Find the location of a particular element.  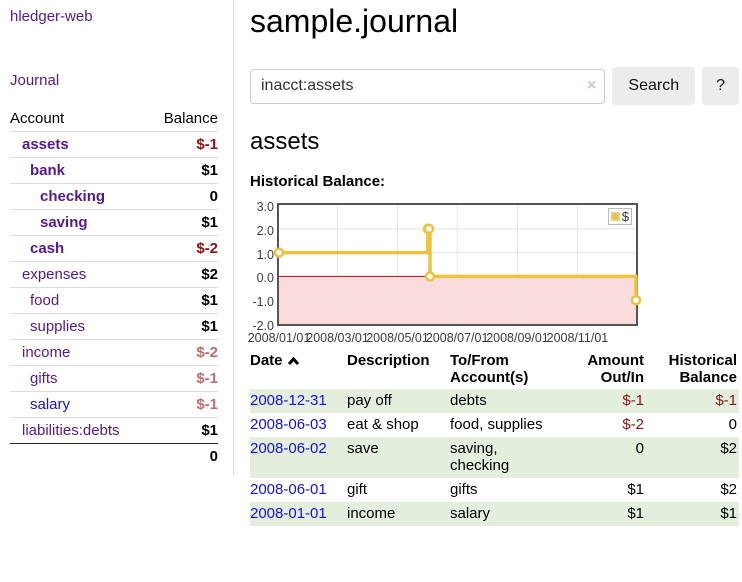

accounts-total-value: 0 is located at coordinates (114, 456).